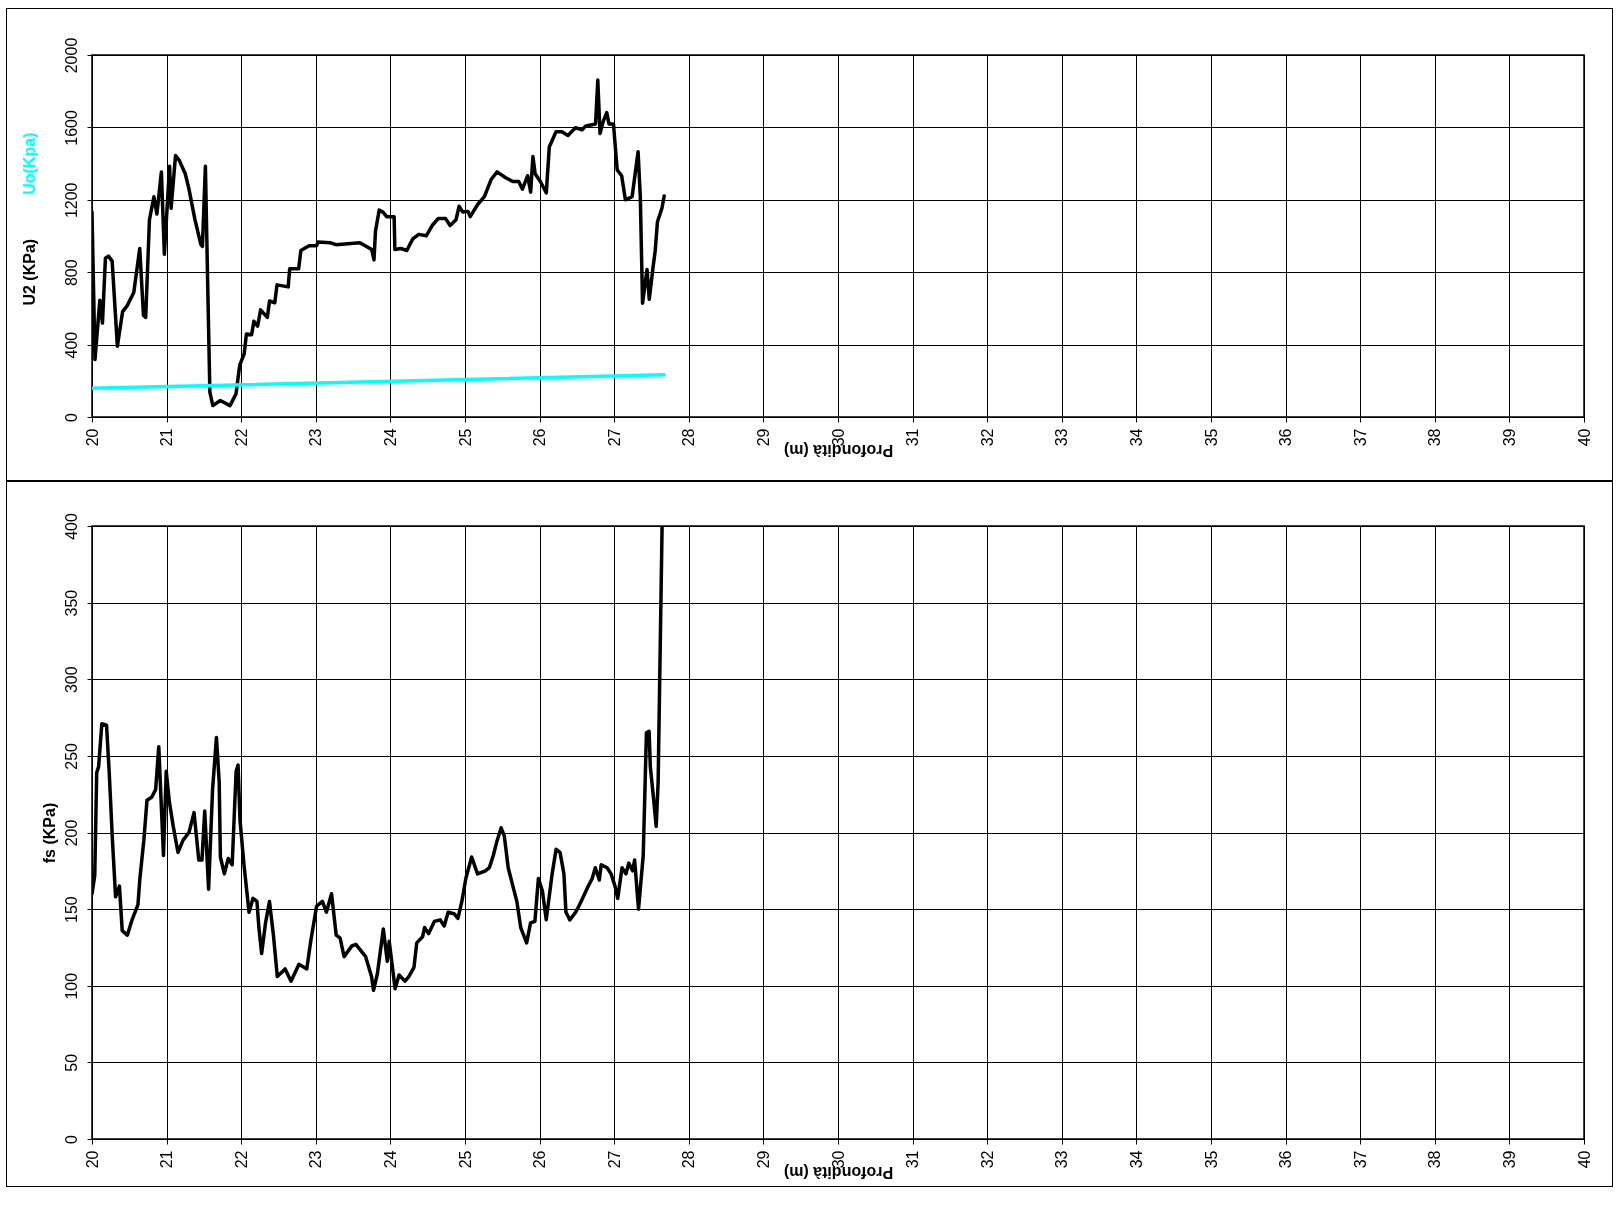  I want to click on y-axis-title: fs (KPa), so click(49, 833).